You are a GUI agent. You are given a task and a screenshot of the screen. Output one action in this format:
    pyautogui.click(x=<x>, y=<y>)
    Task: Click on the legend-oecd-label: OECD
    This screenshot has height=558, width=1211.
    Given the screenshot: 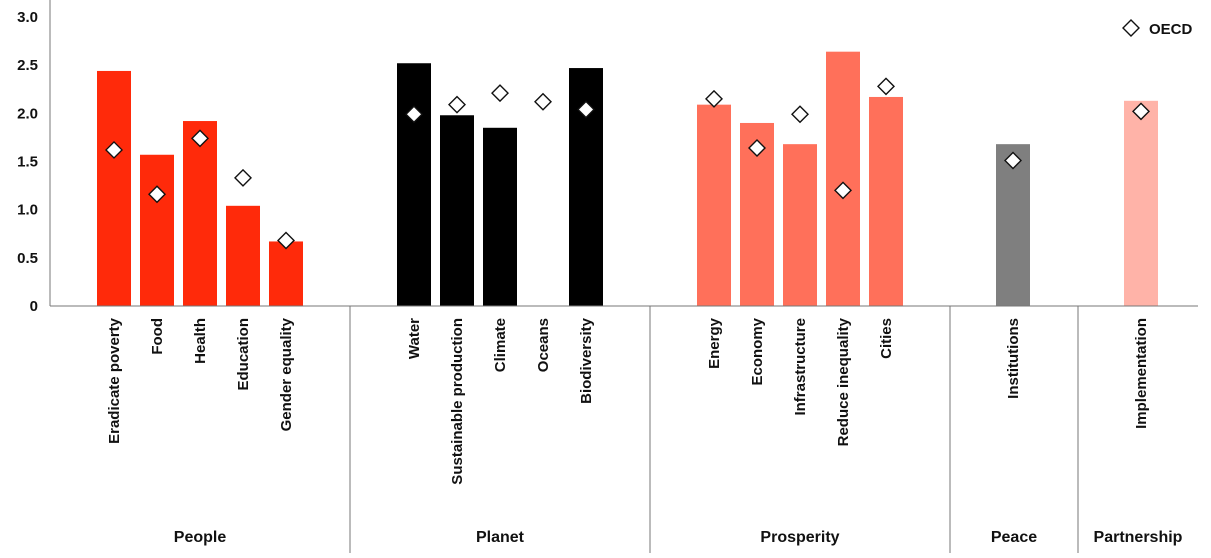 What is the action you would take?
    pyautogui.click(x=1171, y=29)
    